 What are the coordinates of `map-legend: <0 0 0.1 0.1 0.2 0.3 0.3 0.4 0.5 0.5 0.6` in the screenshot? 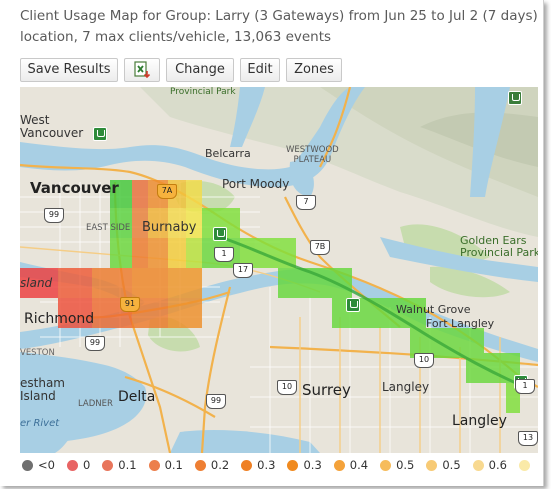 It's located at (282, 465).